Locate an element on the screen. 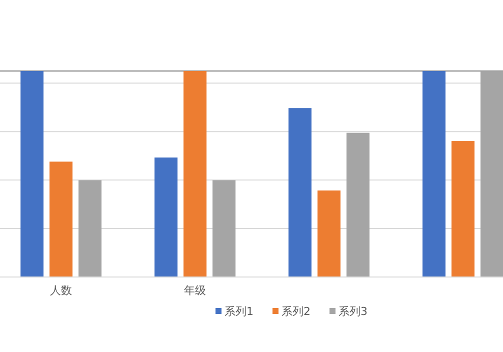 The width and height of the screenshot is (503, 352). x-tick-label: 年级 is located at coordinates (195, 290).